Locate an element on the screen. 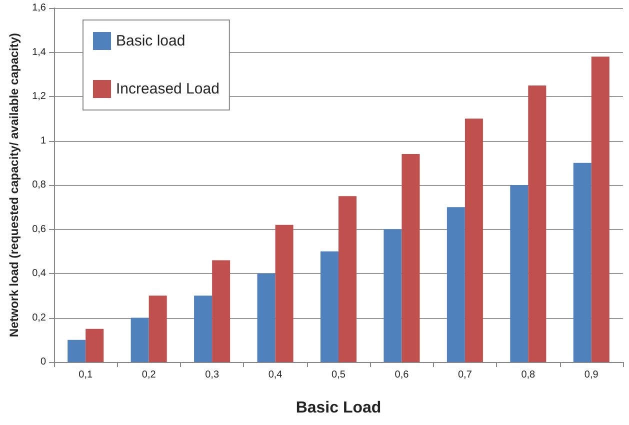 The image size is (629, 425). x-tick-label: 0,6 is located at coordinates (402, 375).